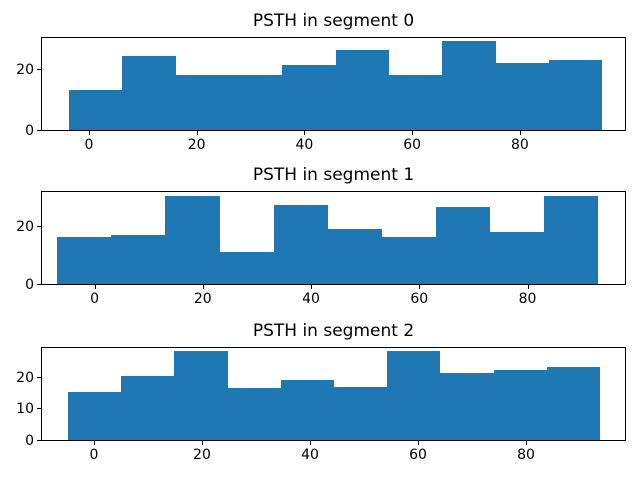 The width and height of the screenshot is (640, 480). What do you see at coordinates (333, 175) in the screenshot?
I see `chart-title-segment-1: PSTH in segment 1` at bounding box center [333, 175].